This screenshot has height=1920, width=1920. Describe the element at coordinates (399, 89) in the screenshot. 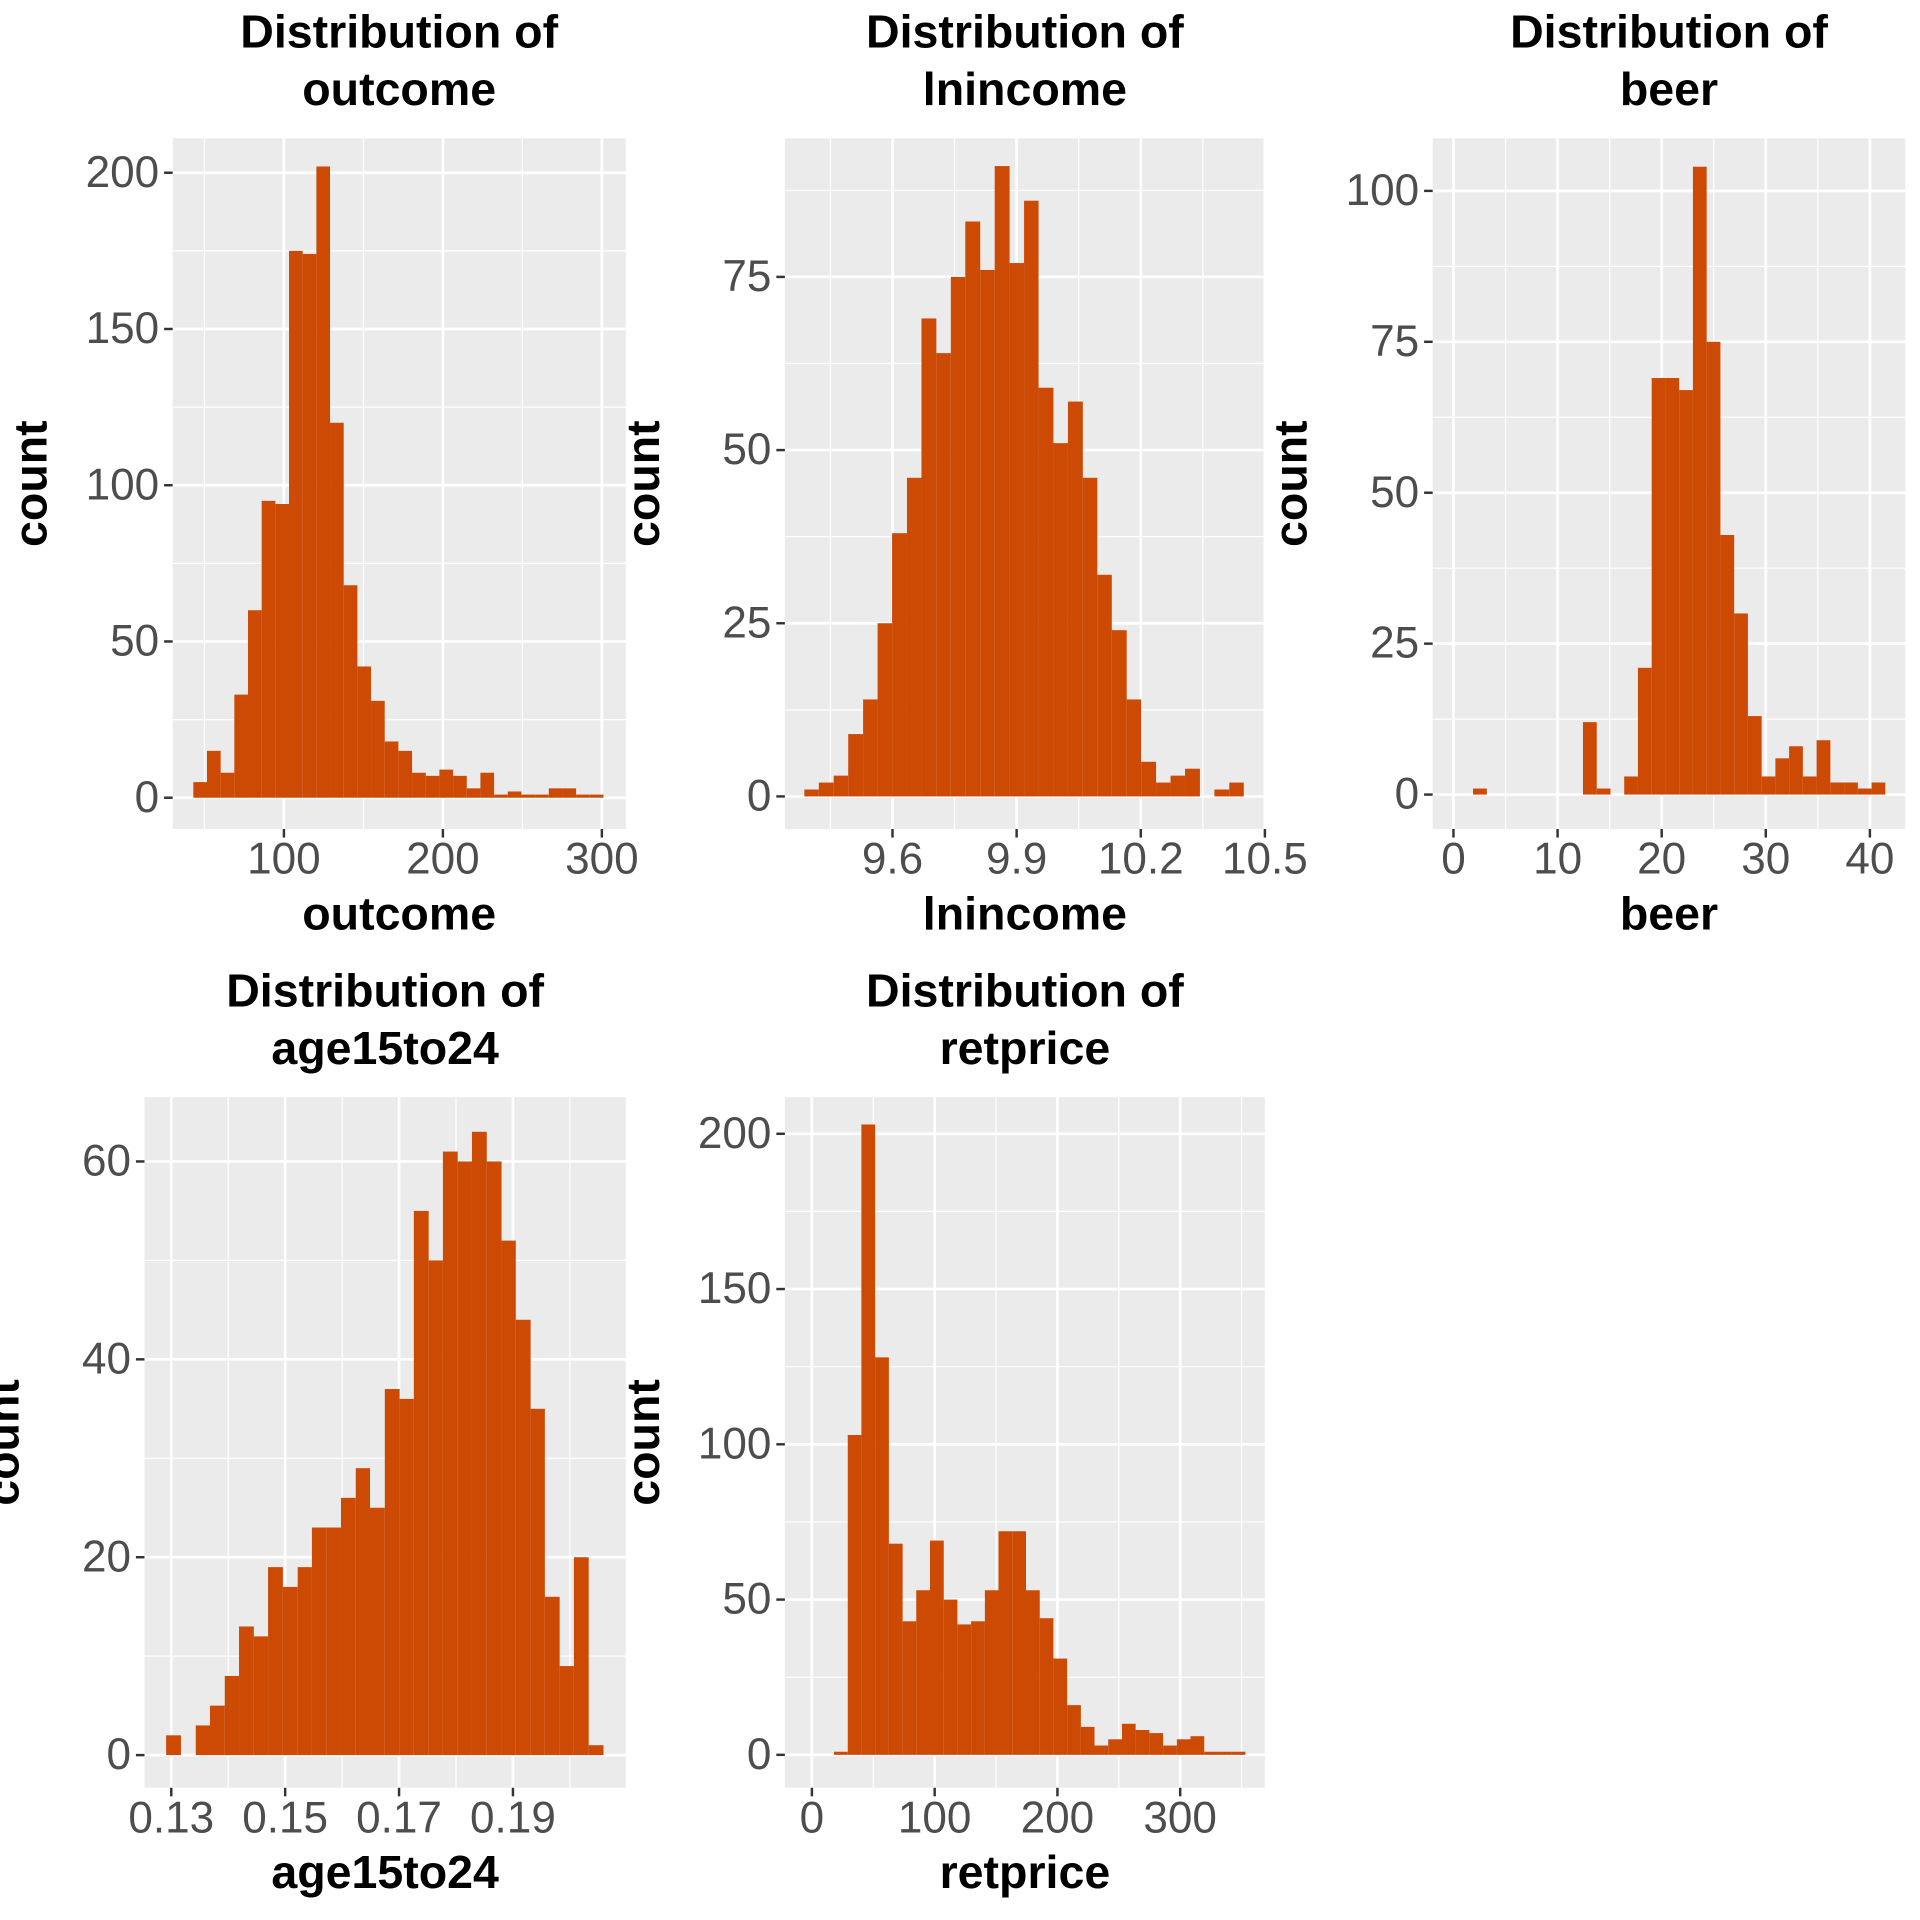

I see `title-line: outcome` at that location.